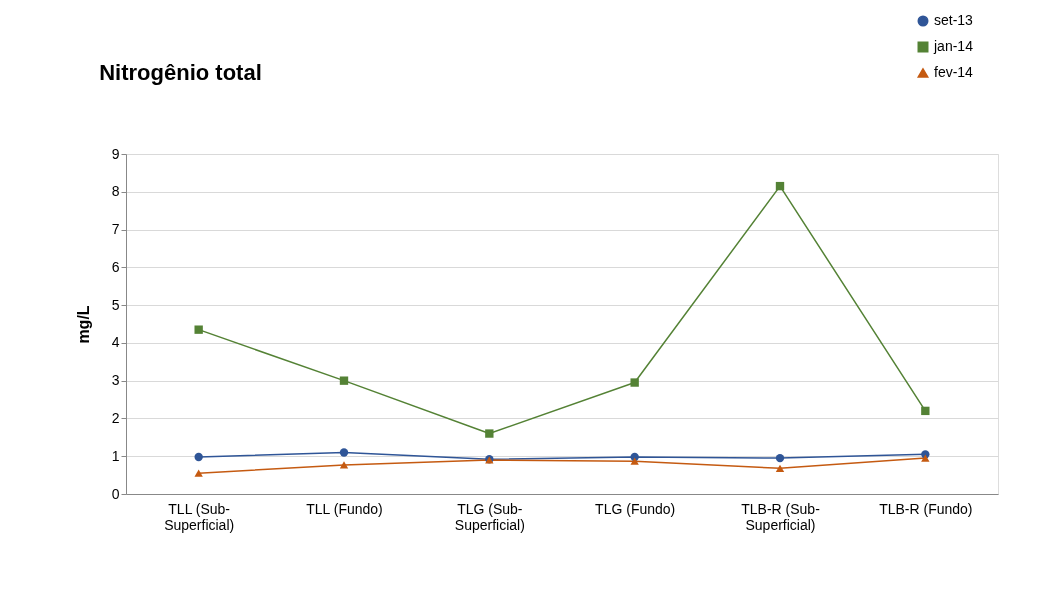 The height and width of the screenshot is (608, 1056). Describe the element at coordinates (954, 72) in the screenshot. I see `legend-label: fev-14` at that location.